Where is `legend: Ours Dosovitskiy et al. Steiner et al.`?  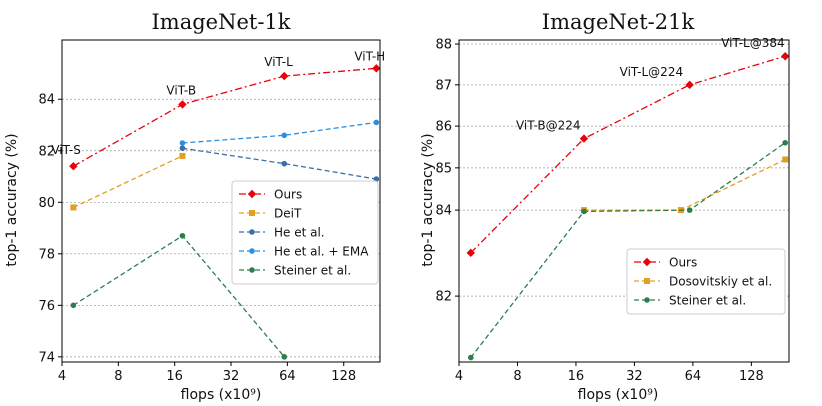
legend: Ours Dosovitskiy et al. Steiner et al. is located at coordinates (706, 281).